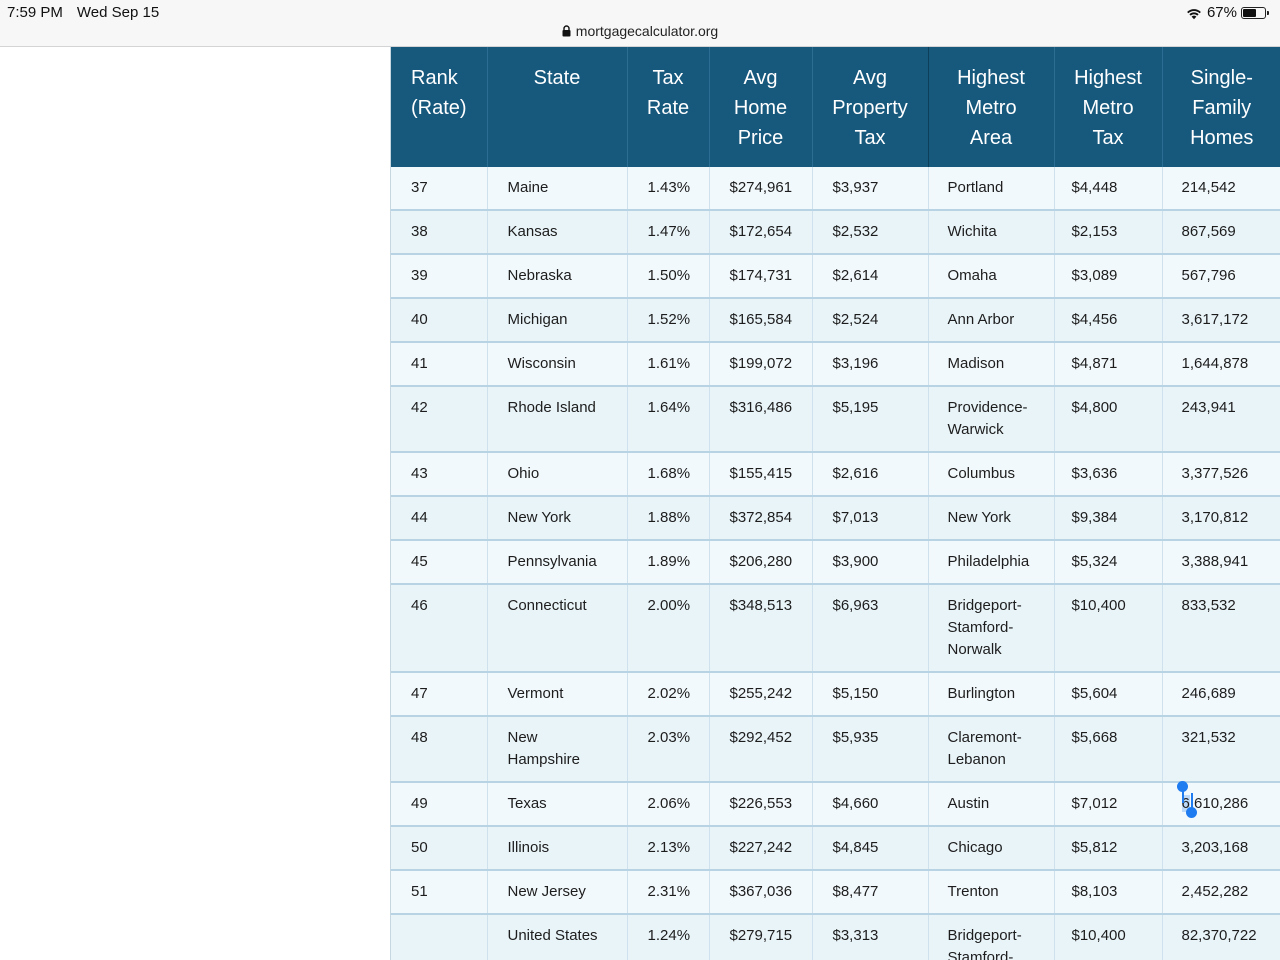 This screenshot has width=1280, height=960. Describe the element at coordinates (439, 848) in the screenshot. I see `rank-cell: 50` at that location.